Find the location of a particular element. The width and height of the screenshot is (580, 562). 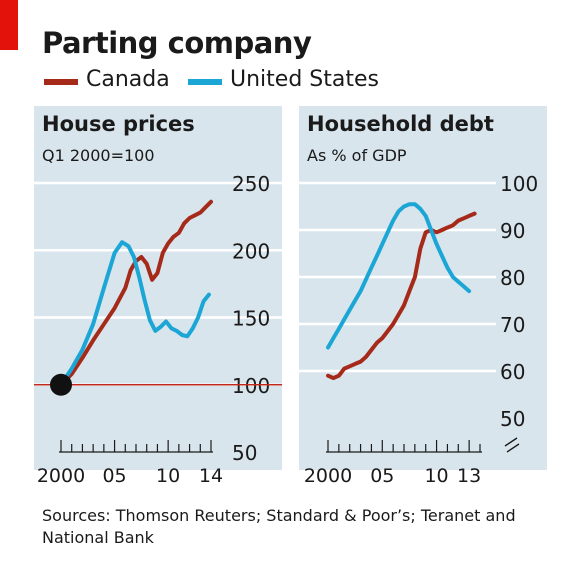

start-marker-house-prices is located at coordinates (61, 384).